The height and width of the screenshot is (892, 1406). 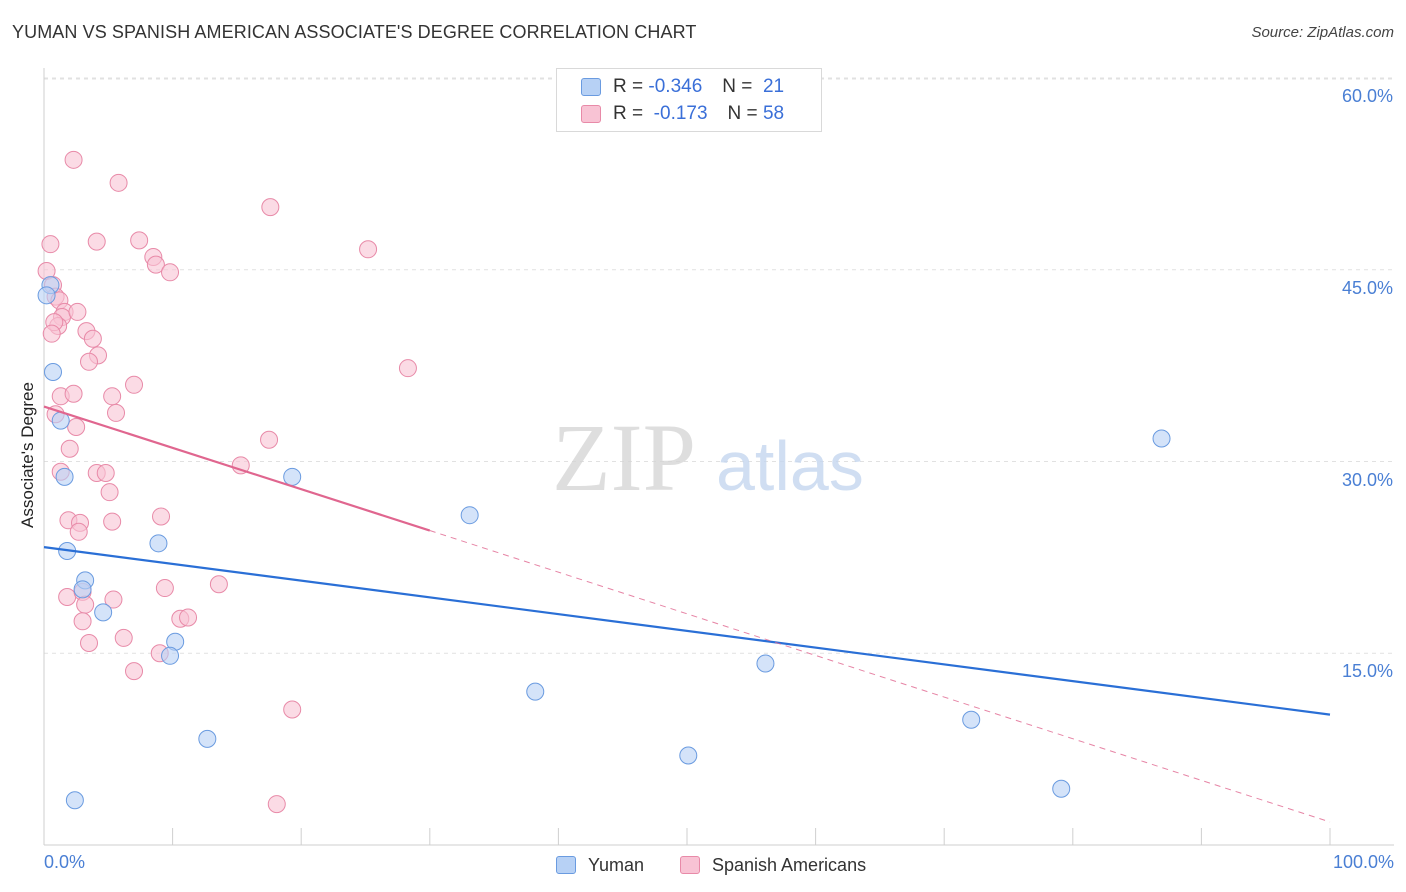 What do you see at coordinates (628, 113) in the screenshot?
I see `spanish-r-label: R =` at bounding box center [628, 113].